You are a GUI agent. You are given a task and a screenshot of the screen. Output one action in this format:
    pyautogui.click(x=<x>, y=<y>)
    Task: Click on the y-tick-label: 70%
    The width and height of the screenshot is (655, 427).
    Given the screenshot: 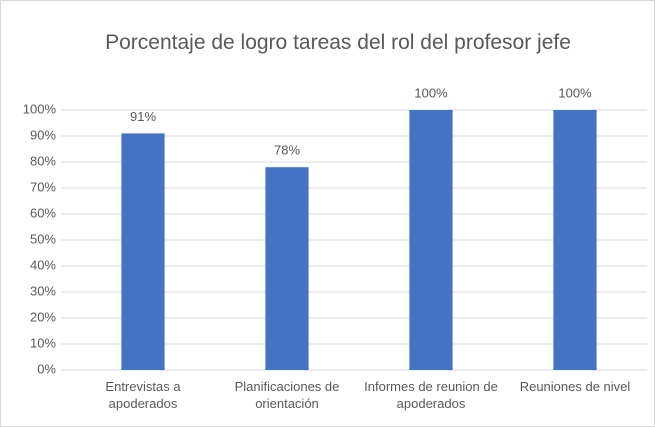 What is the action you would take?
    pyautogui.click(x=43, y=186)
    